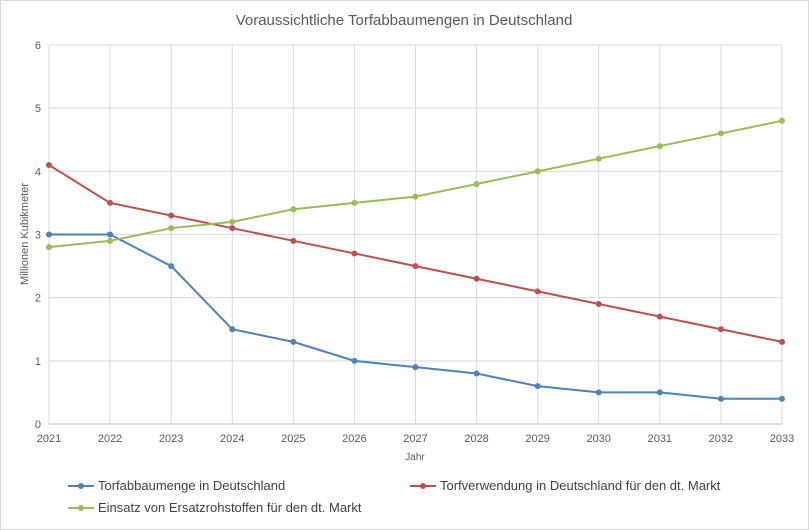  Describe the element at coordinates (293, 439) in the screenshot. I see `x-tick-label: 2025` at that location.